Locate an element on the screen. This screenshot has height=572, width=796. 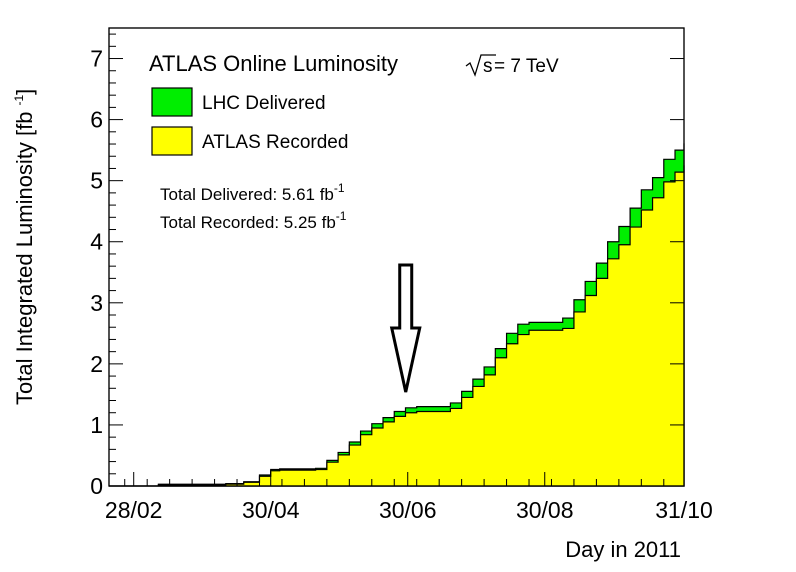
x-tick-label-2: 30/06 is located at coordinates (408, 510).